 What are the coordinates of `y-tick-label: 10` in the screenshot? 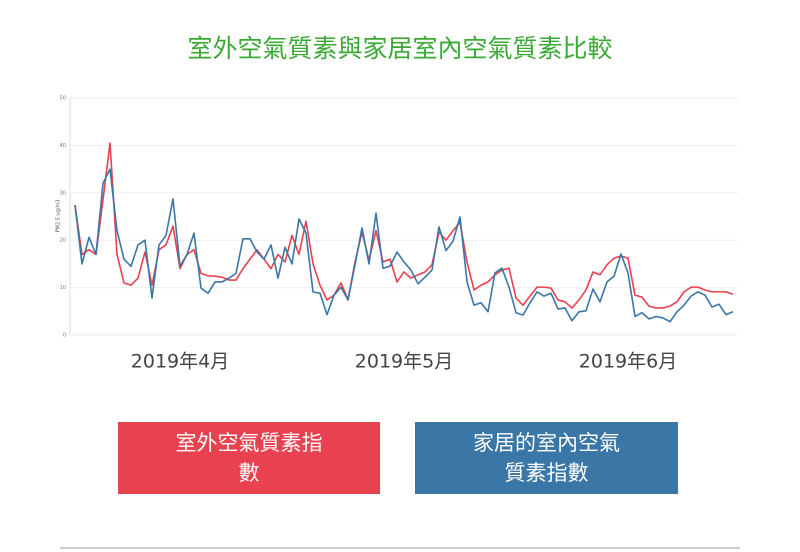 It's located at (63, 288).